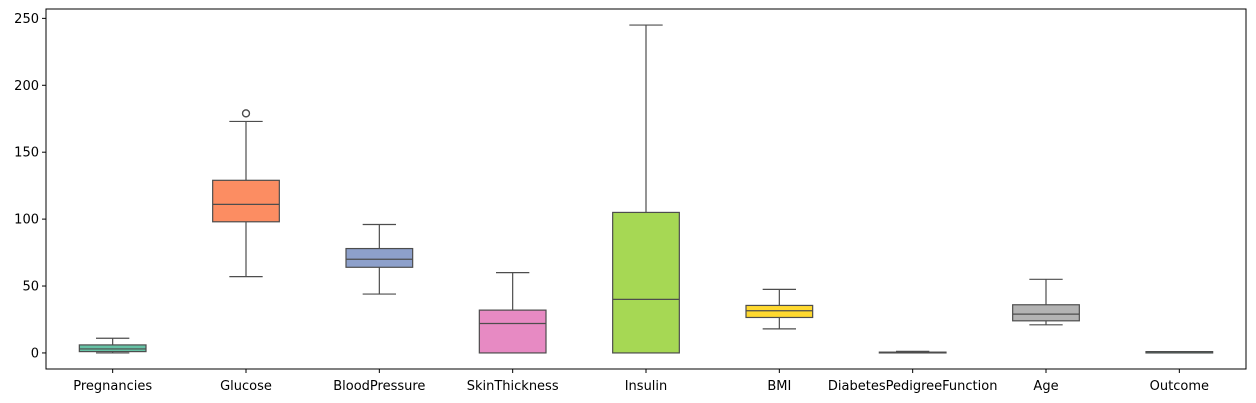 Image resolution: width=1256 pixels, height=403 pixels. Describe the element at coordinates (246, 113) in the screenshot. I see `outlier-point` at that location.